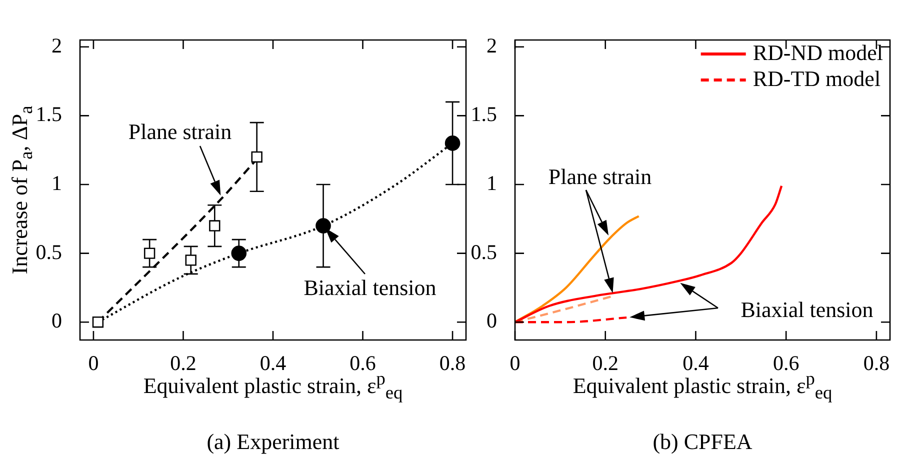 The height and width of the screenshot is (469, 899). Describe the element at coordinates (816, 78) in the screenshot. I see `legend-label: RD-TD model` at that location.